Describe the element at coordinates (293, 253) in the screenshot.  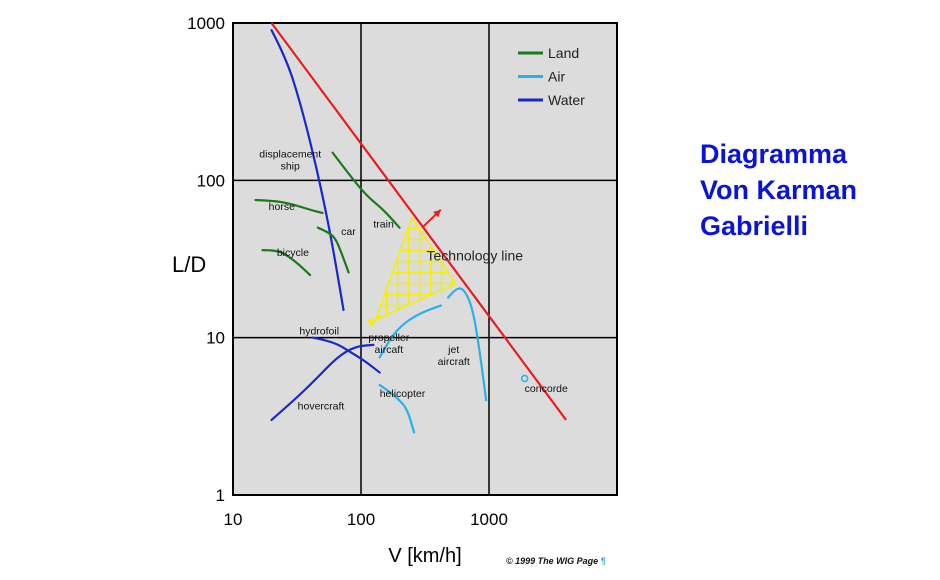
I see `series-bicycle-label: bicycle` at that location.